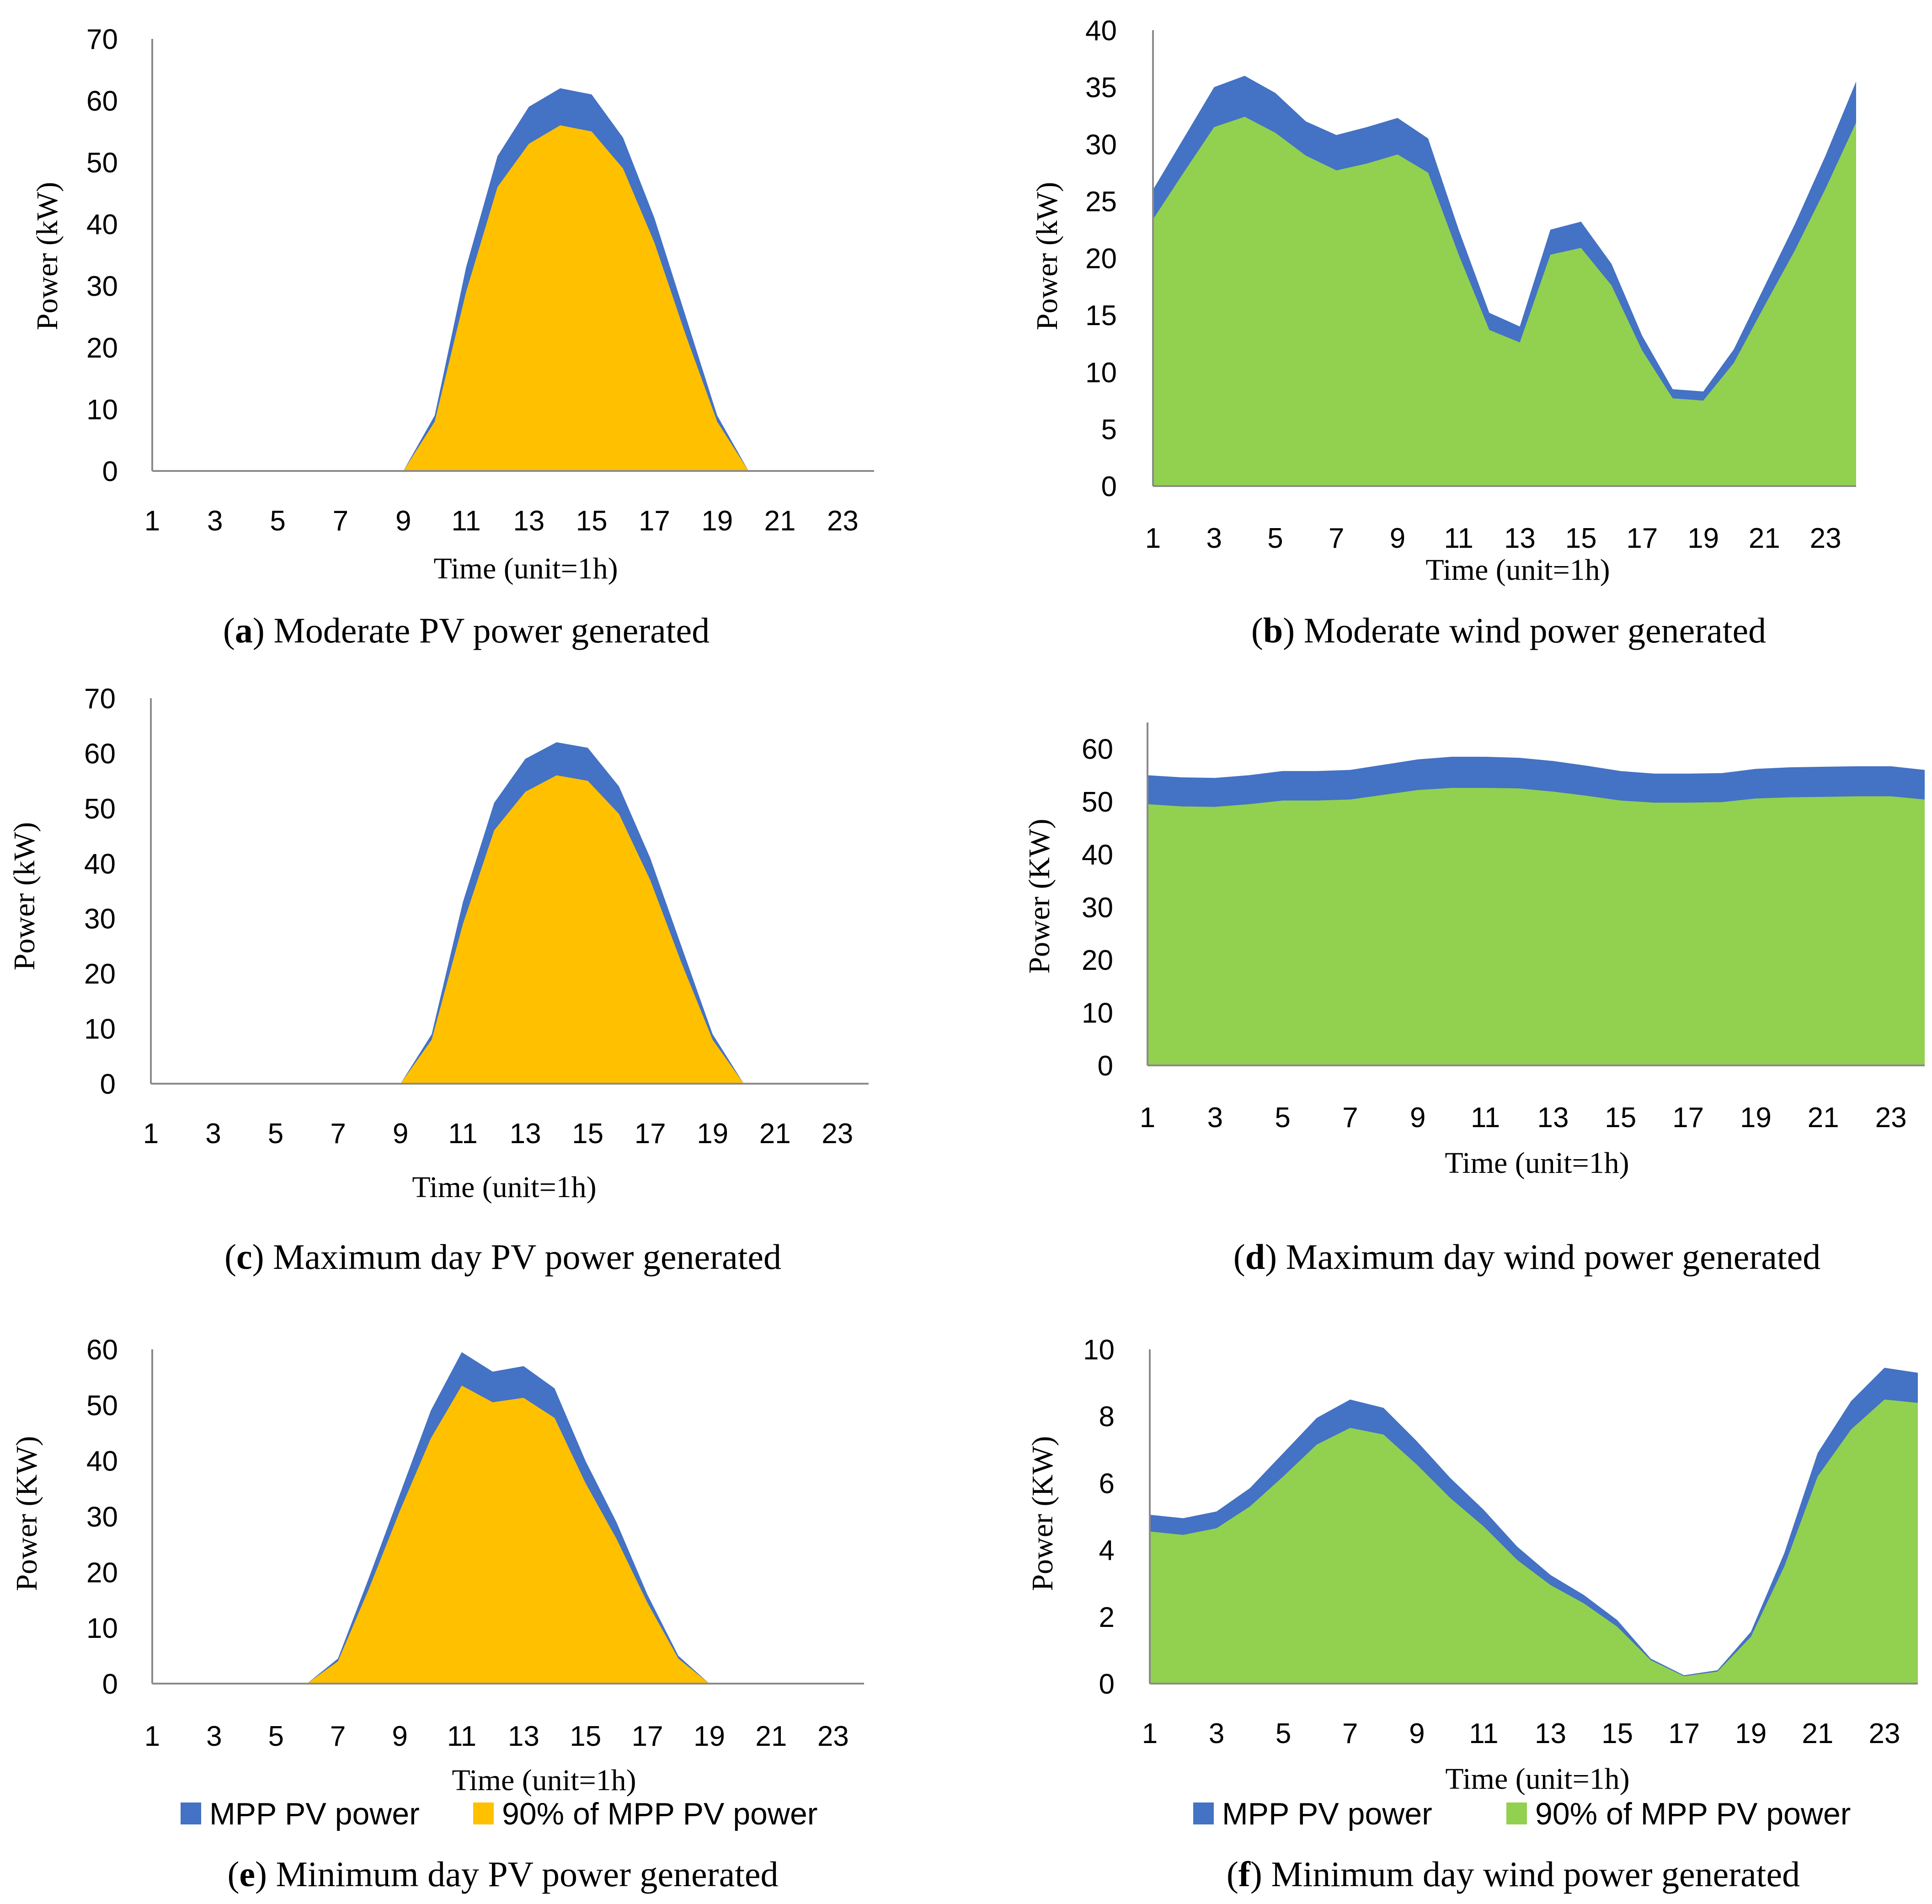 This screenshot has height=1904, width=1932. I want to click on chart-a-caption: (a) Moderate PV power generated, so click(466, 630).